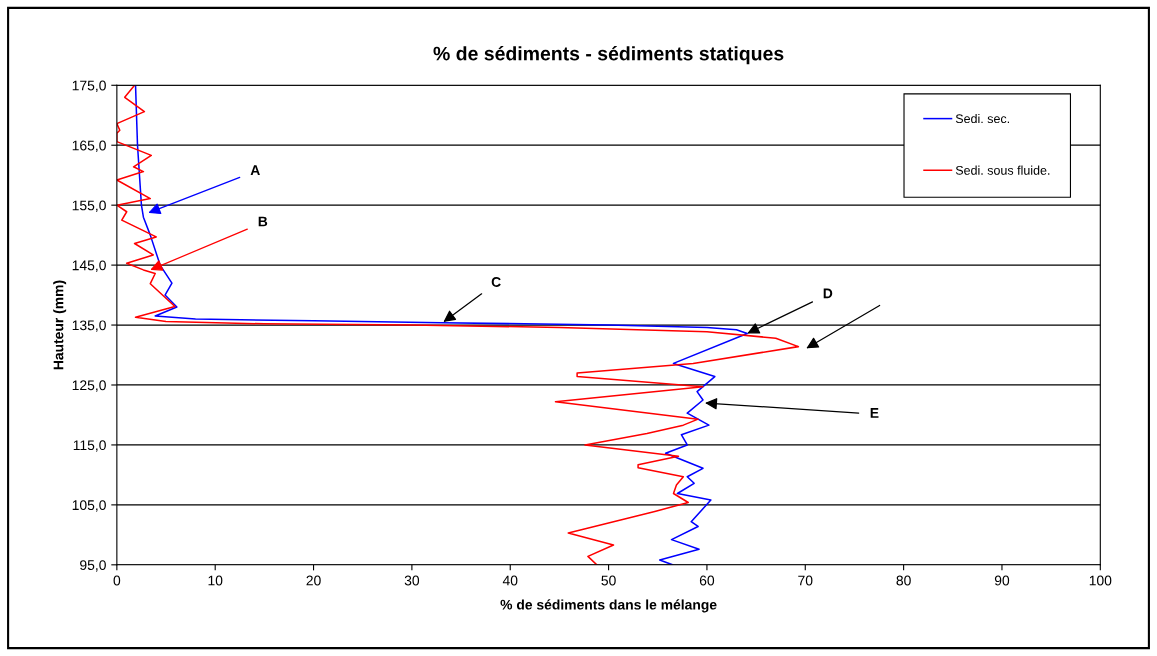  What do you see at coordinates (117, 580) in the screenshot?
I see `x-tick-label: 0` at bounding box center [117, 580].